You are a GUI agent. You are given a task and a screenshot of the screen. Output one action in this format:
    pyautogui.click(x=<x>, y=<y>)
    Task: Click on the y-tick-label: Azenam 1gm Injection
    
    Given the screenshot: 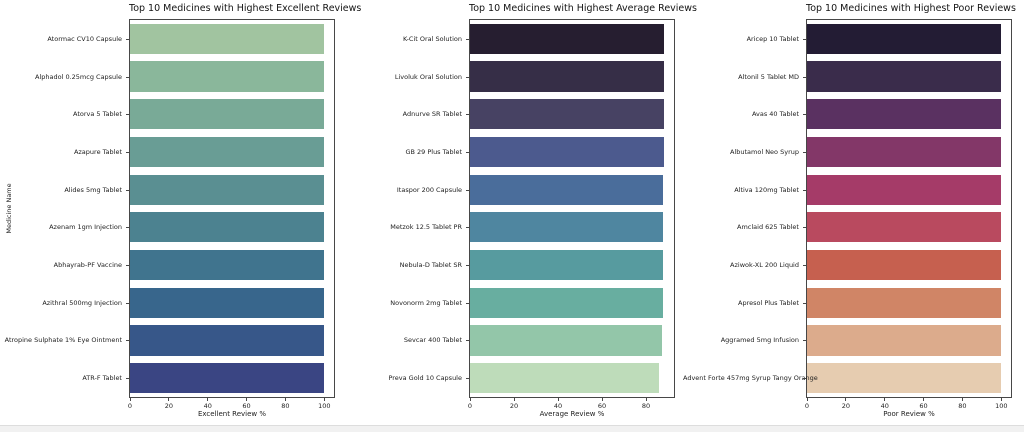 What is the action you would take?
    pyautogui.click(x=85, y=227)
    